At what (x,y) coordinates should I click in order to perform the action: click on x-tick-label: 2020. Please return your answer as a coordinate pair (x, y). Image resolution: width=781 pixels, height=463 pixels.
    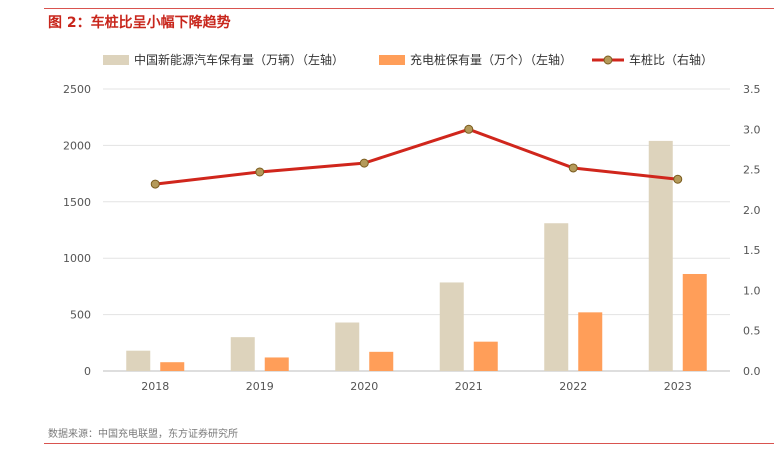
    Looking at the image, I should click on (364, 386).